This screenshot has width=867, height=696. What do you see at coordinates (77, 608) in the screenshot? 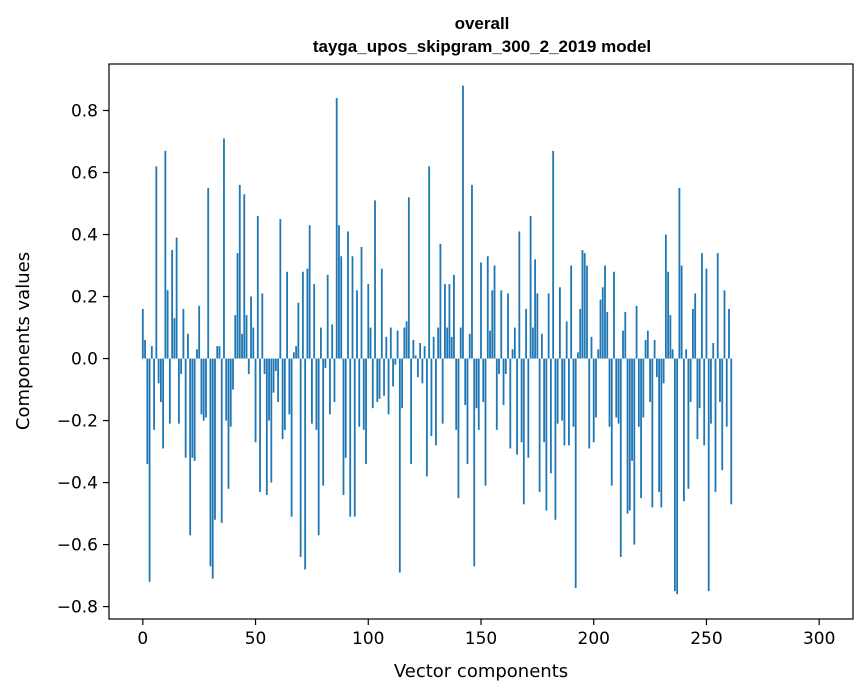
I see `y-tick-label: −0.8` at bounding box center [77, 608].